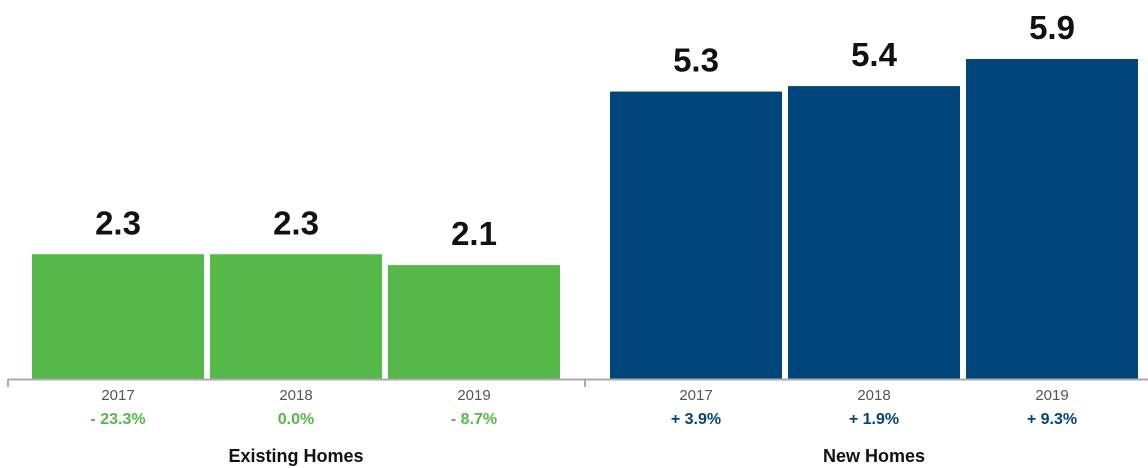  Describe the element at coordinates (474, 322) in the screenshot. I see `bar-existing-homes-2019` at that location.